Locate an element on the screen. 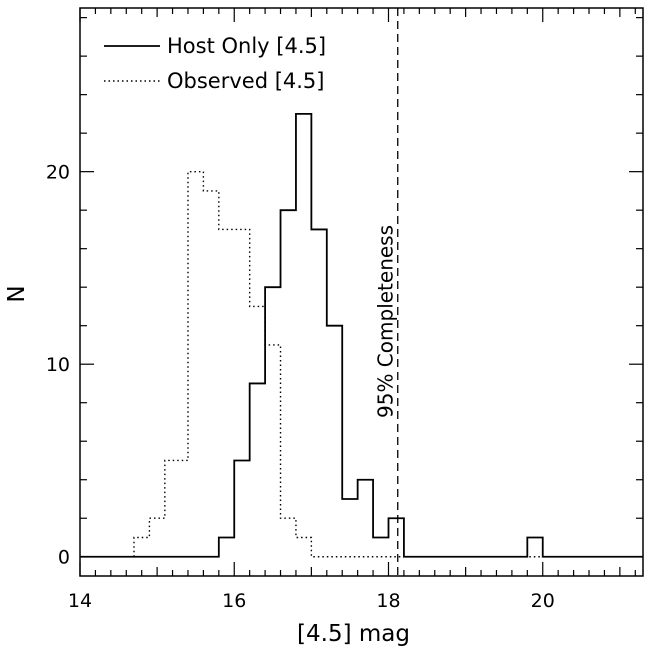 Image resolution: width=648 pixels, height=652 pixels. legend-label: Observed [4.5] is located at coordinates (246, 81).